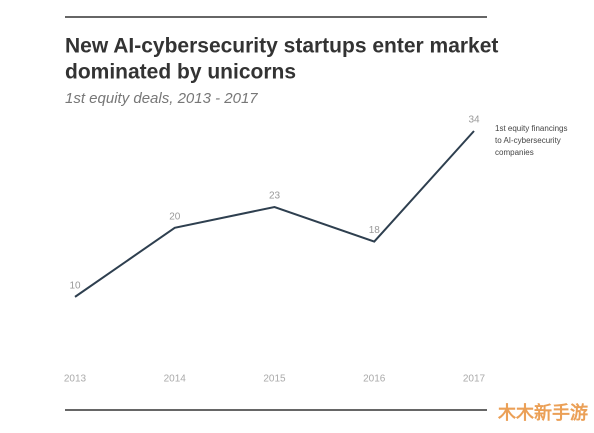  Describe the element at coordinates (531, 128) in the screenshot. I see `annotation: 1st equity financings` at that location.